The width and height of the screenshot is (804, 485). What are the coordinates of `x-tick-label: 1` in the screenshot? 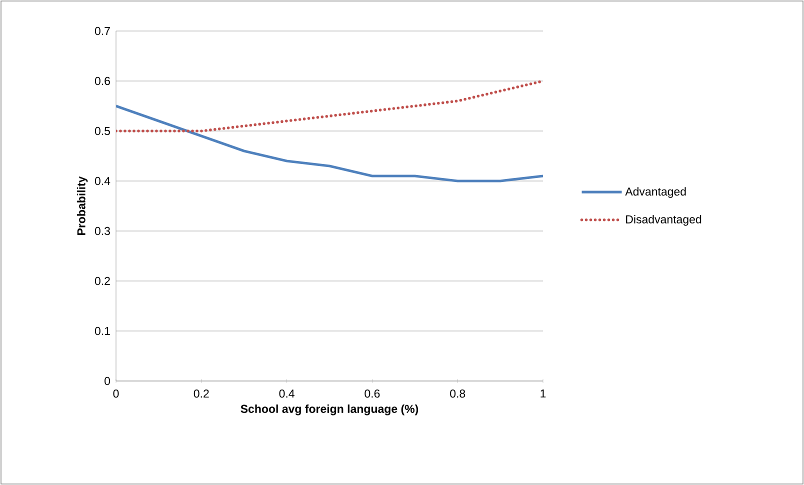 It's located at (543, 394).